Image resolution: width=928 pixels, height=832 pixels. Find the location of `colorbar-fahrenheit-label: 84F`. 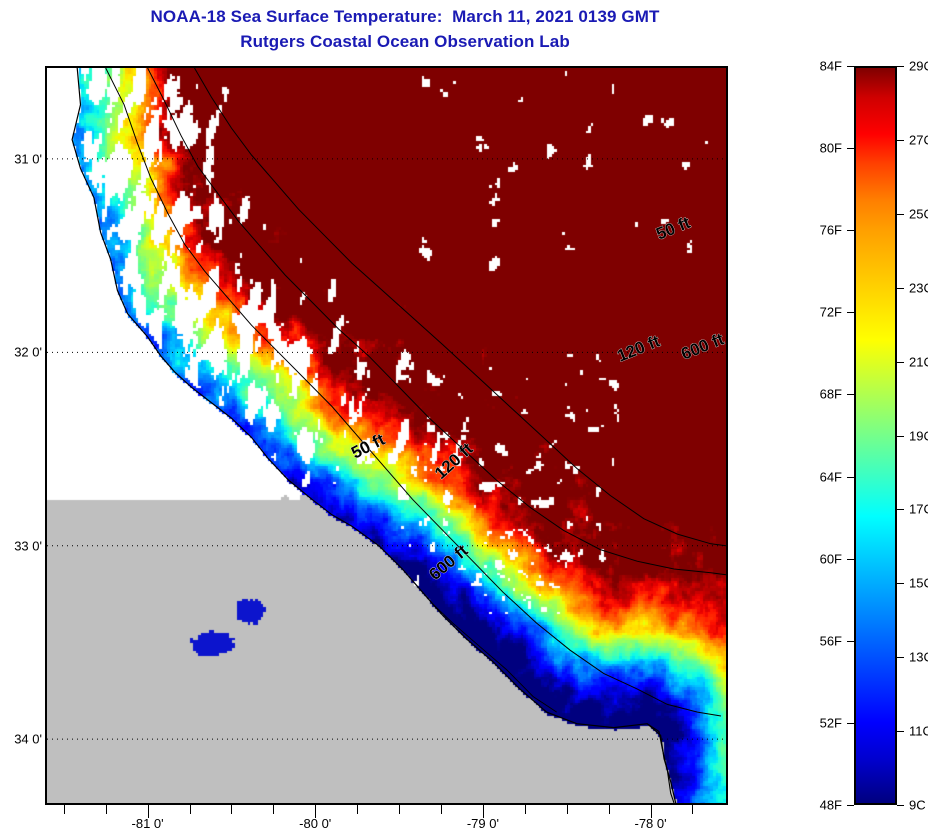

colorbar-fahrenheit-label: 84F is located at coordinates (830, 66).